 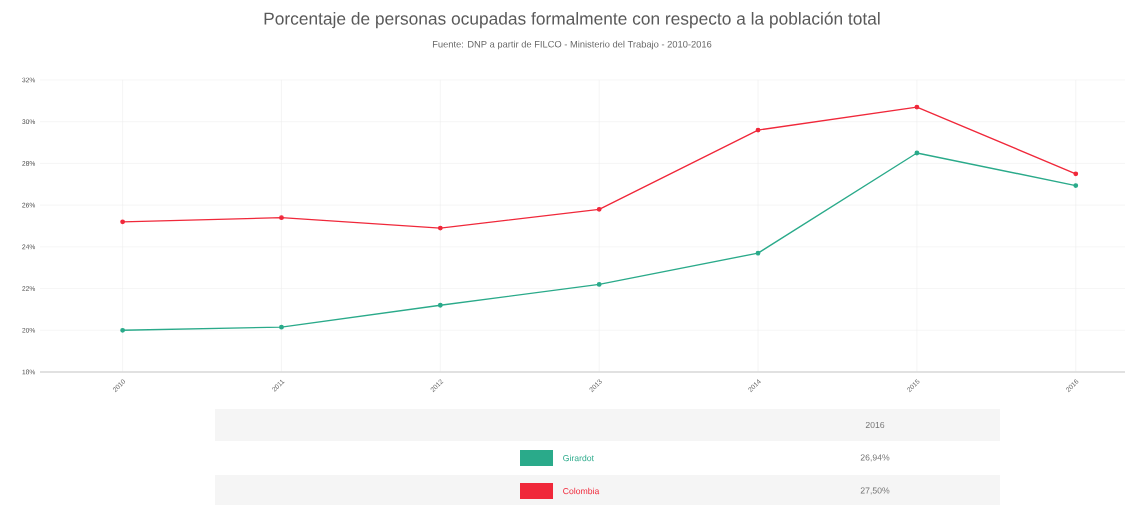 I want to click on legend-label: Girardot, so click(x=578, y=458).